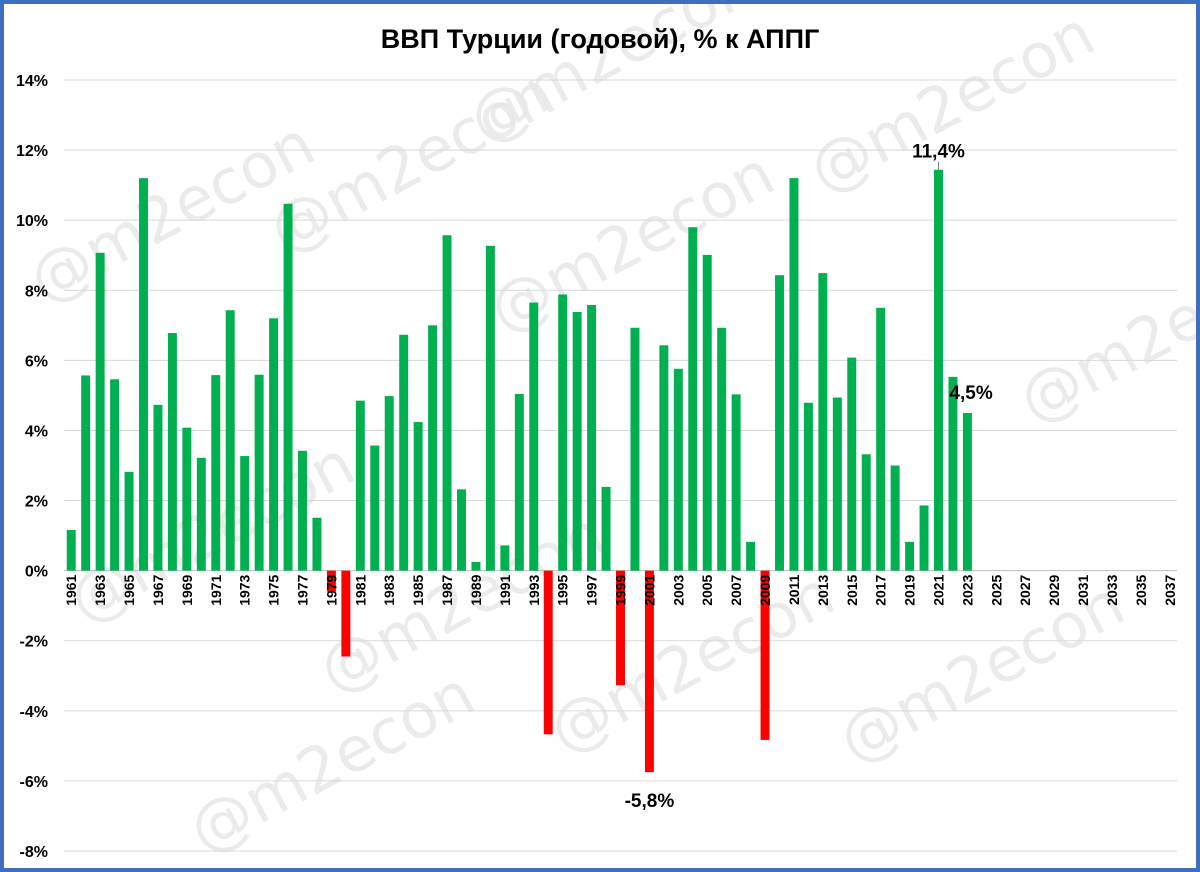 The width and height of the screenshot is (1200, 872). Describe the element at coordinates (693, 399) in the screenshot. I see `bar-2004` at that location.